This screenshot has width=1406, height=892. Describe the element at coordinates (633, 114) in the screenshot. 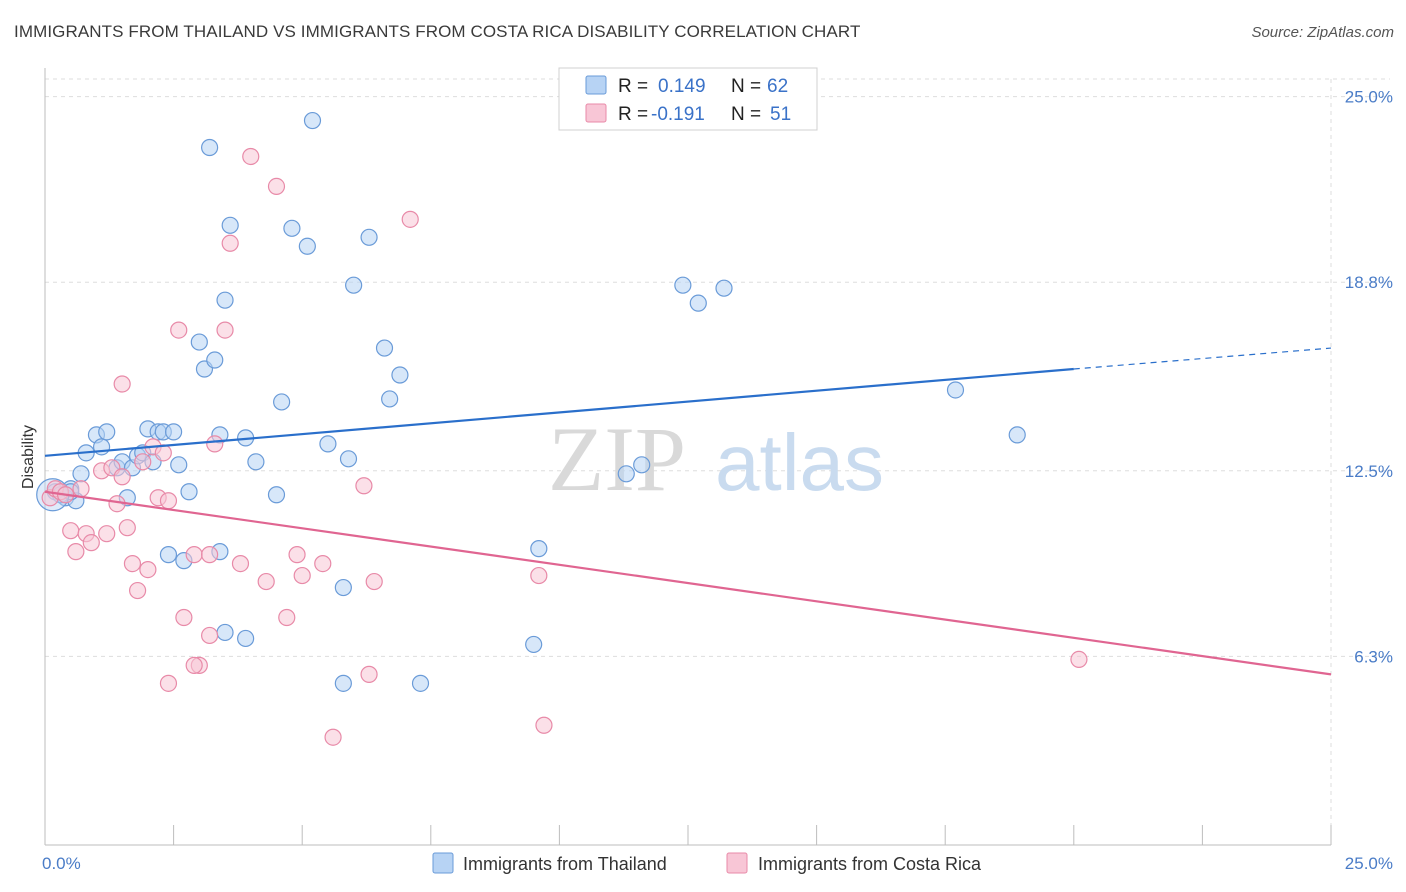

I see `legend-r-label-2: R =` at that location.